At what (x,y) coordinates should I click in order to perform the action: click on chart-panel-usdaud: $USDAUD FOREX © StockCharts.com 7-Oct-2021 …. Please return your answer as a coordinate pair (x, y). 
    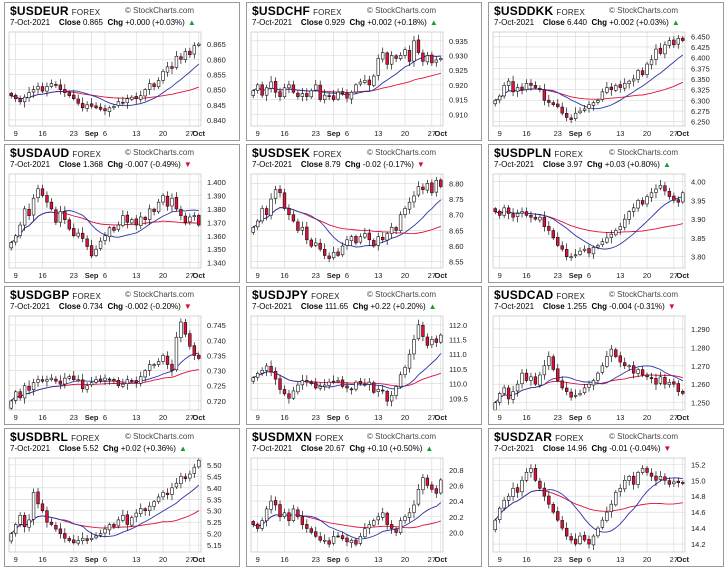
    Looking at the image, I should click on (122, 213).